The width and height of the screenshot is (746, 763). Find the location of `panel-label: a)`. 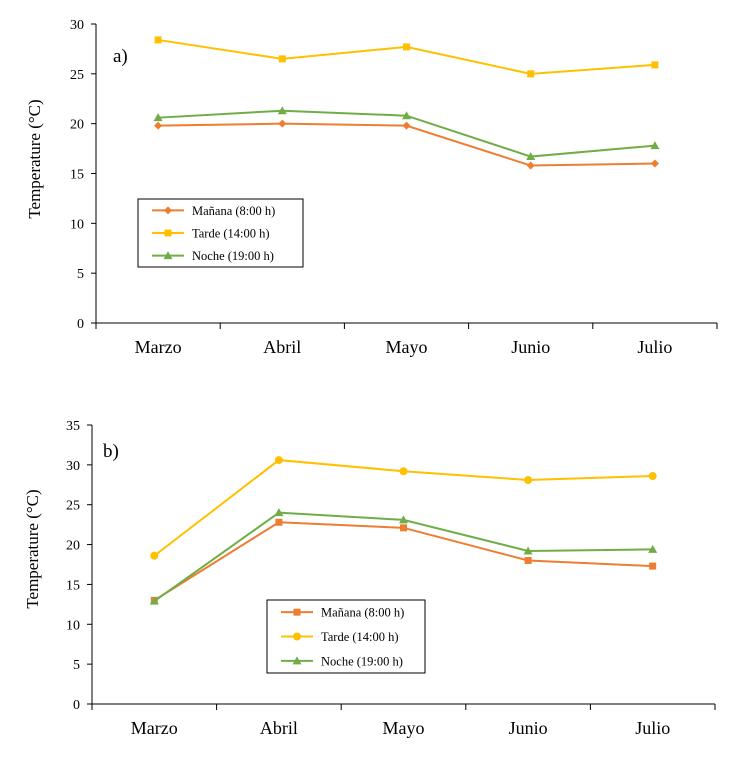

panel-label: a) is located at coordinates (120, 56).